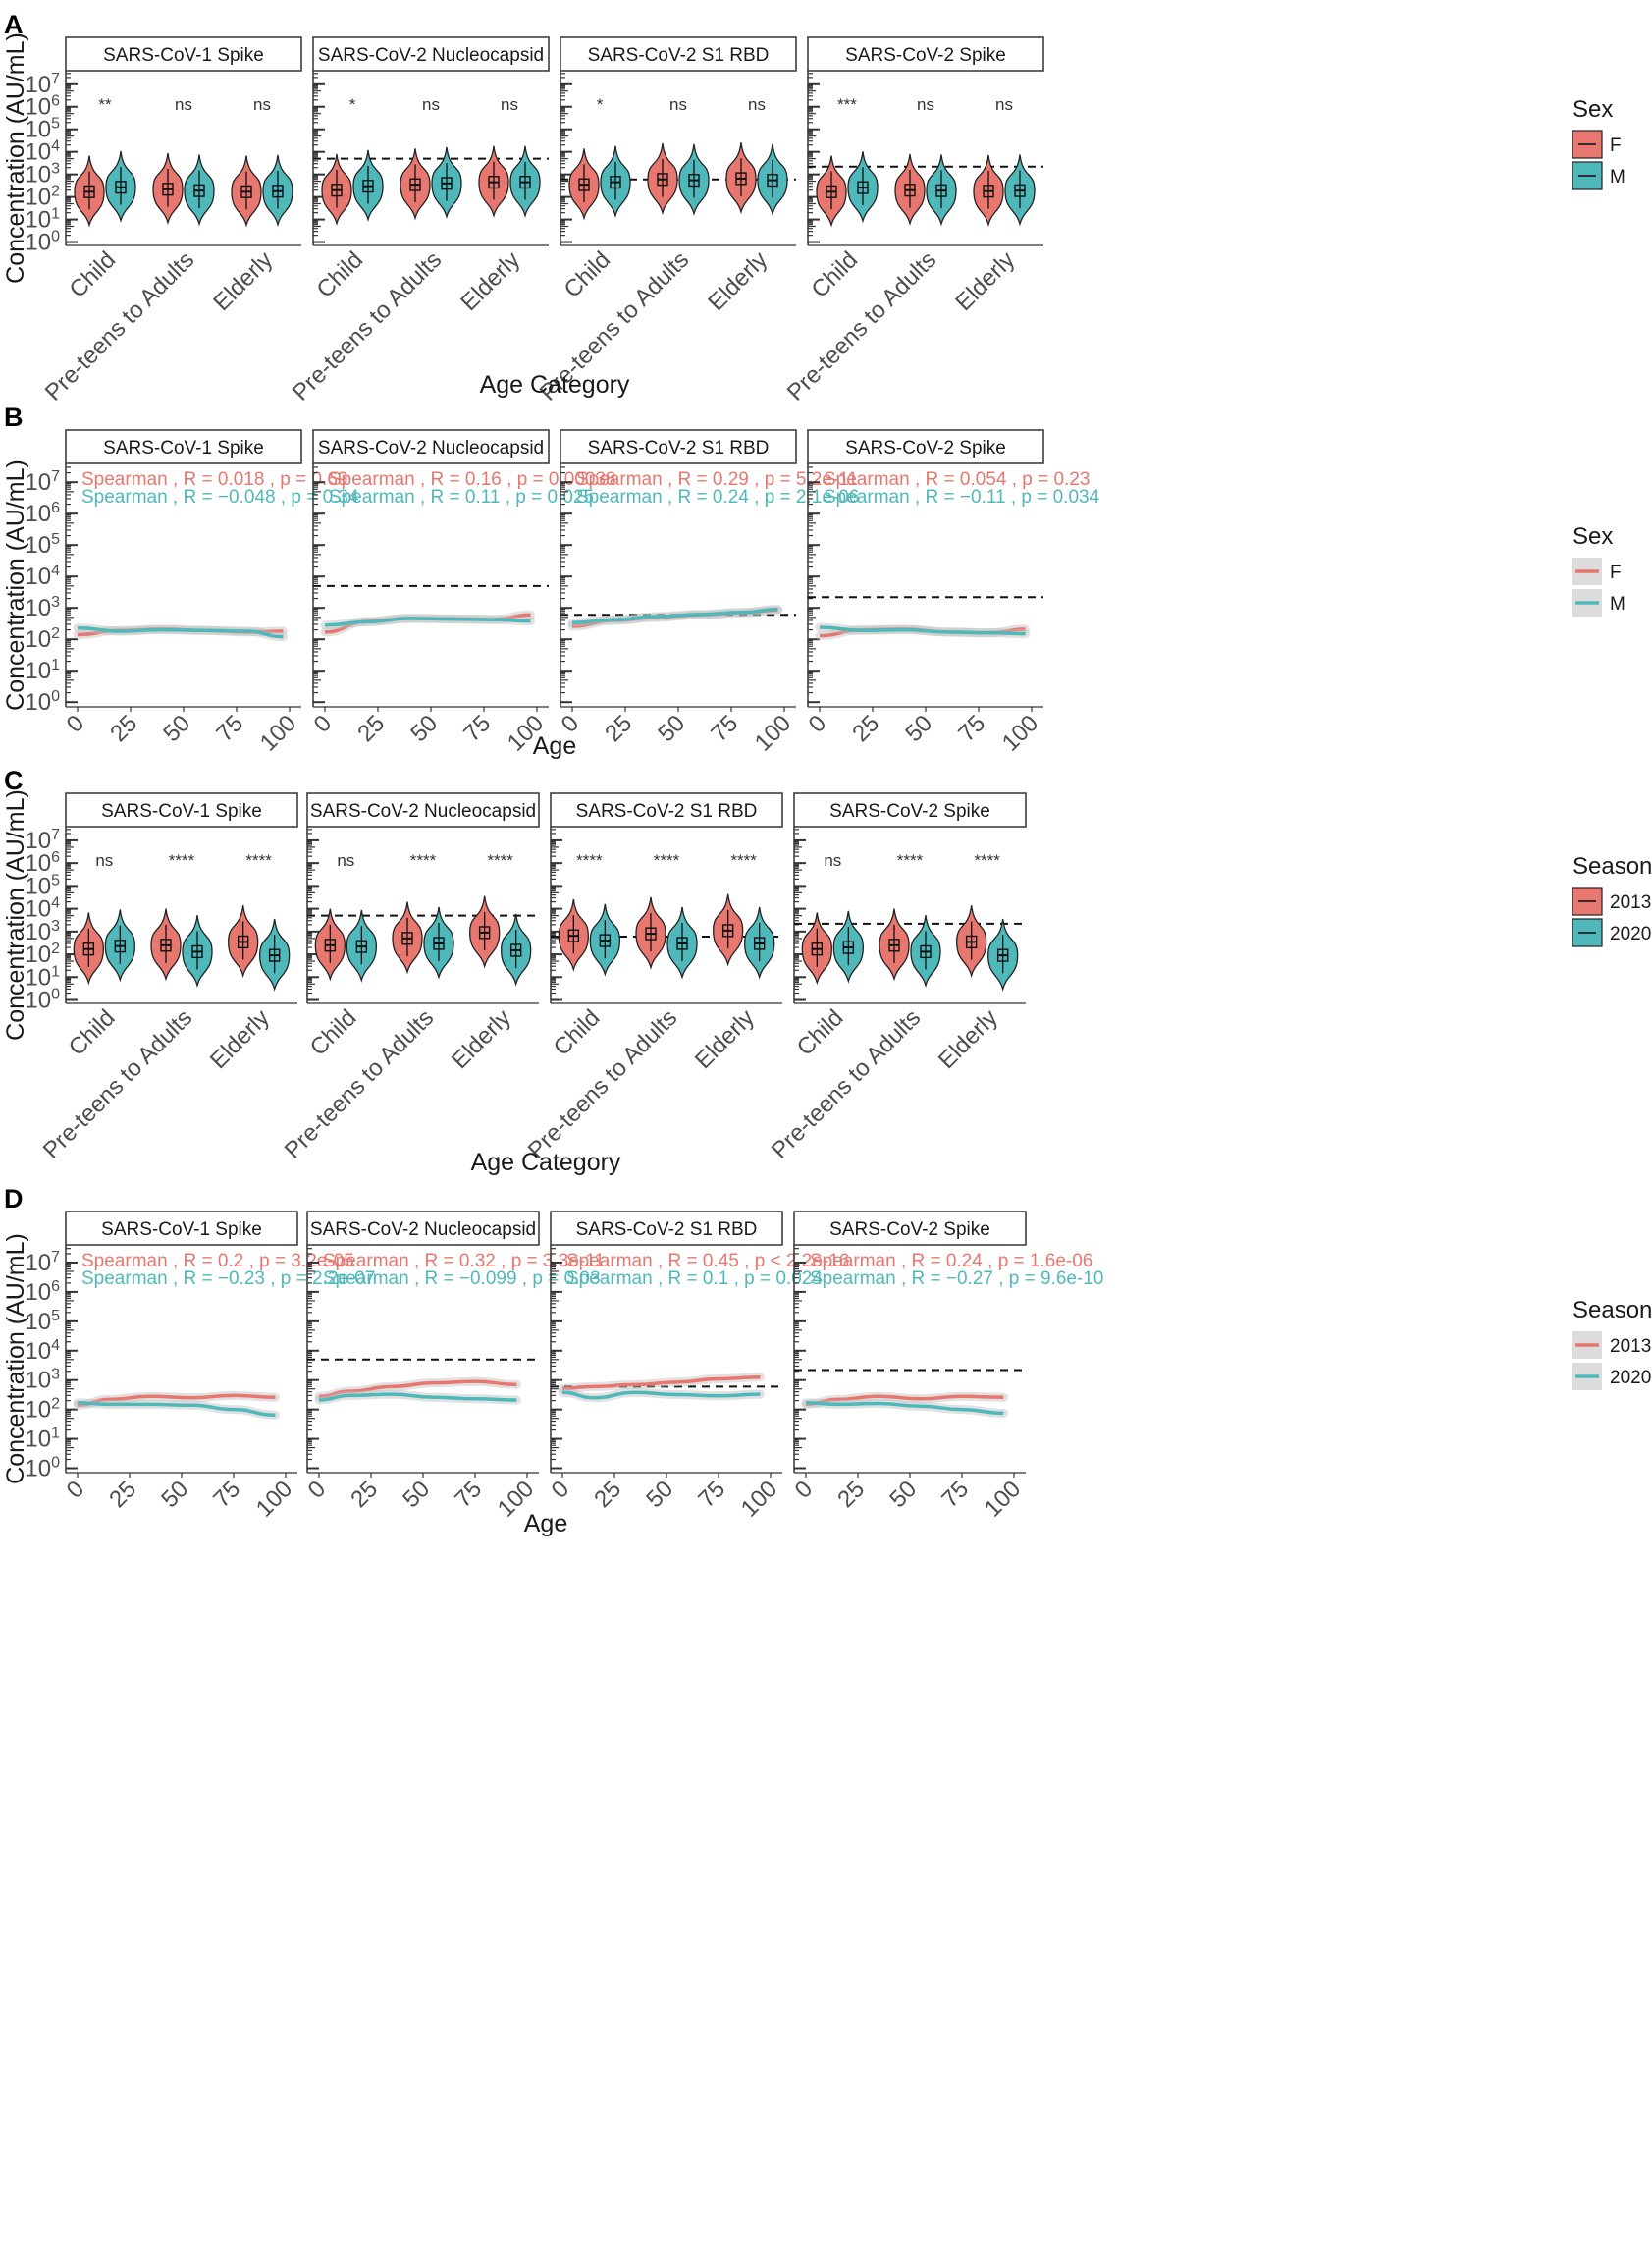 Image resolution: width=1652 pixels, height=2262 pixels. I want to click on legend-label: 2013, so click(1630, 903).